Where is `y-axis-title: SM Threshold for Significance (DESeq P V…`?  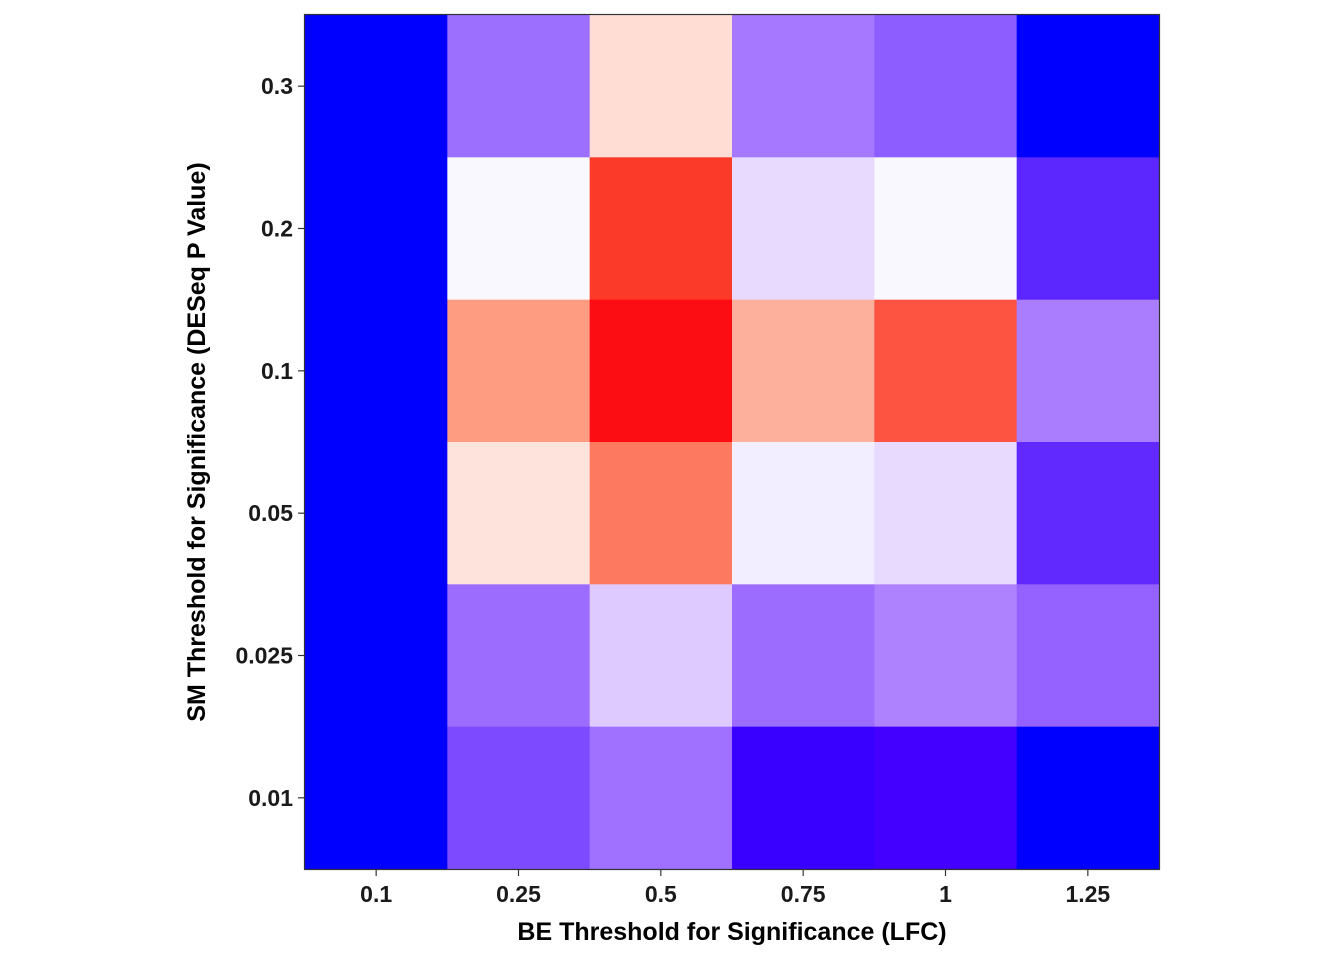 y-axis-title: SM Threshold for Significance (DESeq P V… is located at coordinates (197, 441).